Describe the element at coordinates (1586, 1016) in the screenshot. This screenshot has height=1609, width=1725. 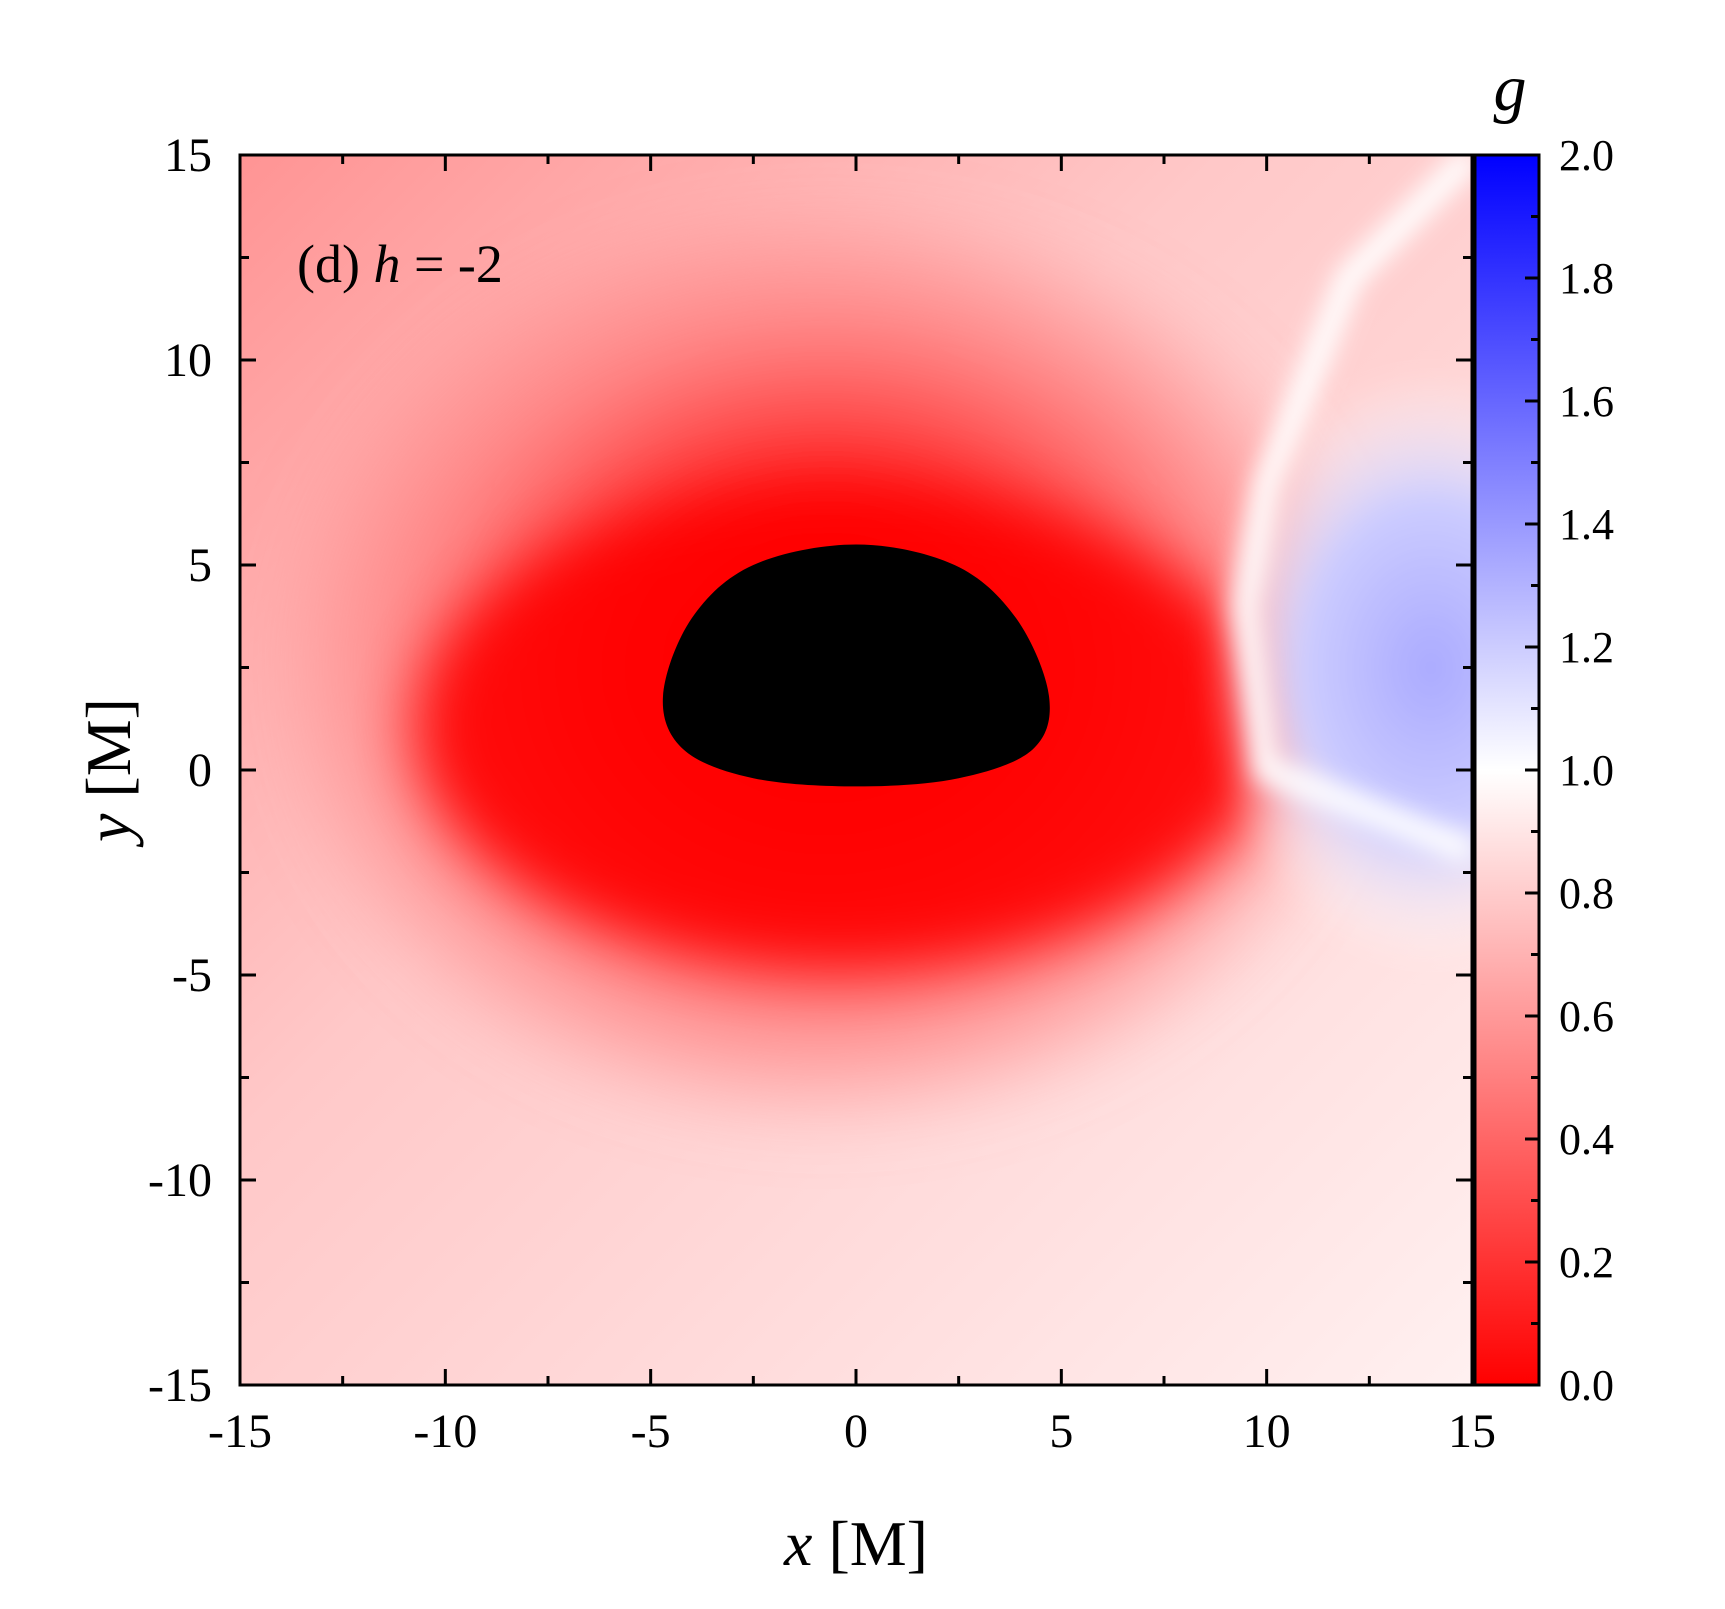
I see `colorbar-tick-label: 0.6` at that location.